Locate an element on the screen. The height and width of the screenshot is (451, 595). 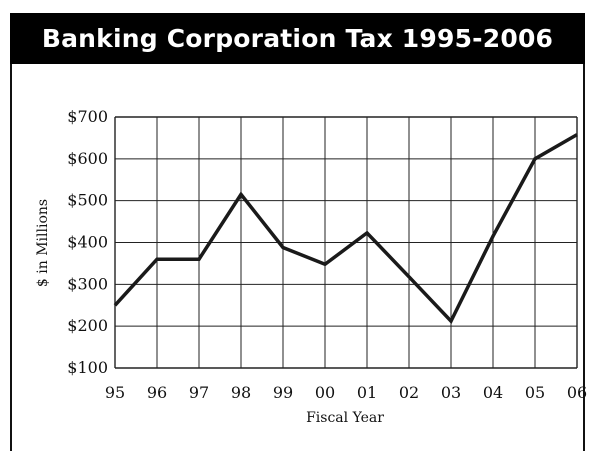
x-tick-label: 00 is located at coordinates (325, 392).